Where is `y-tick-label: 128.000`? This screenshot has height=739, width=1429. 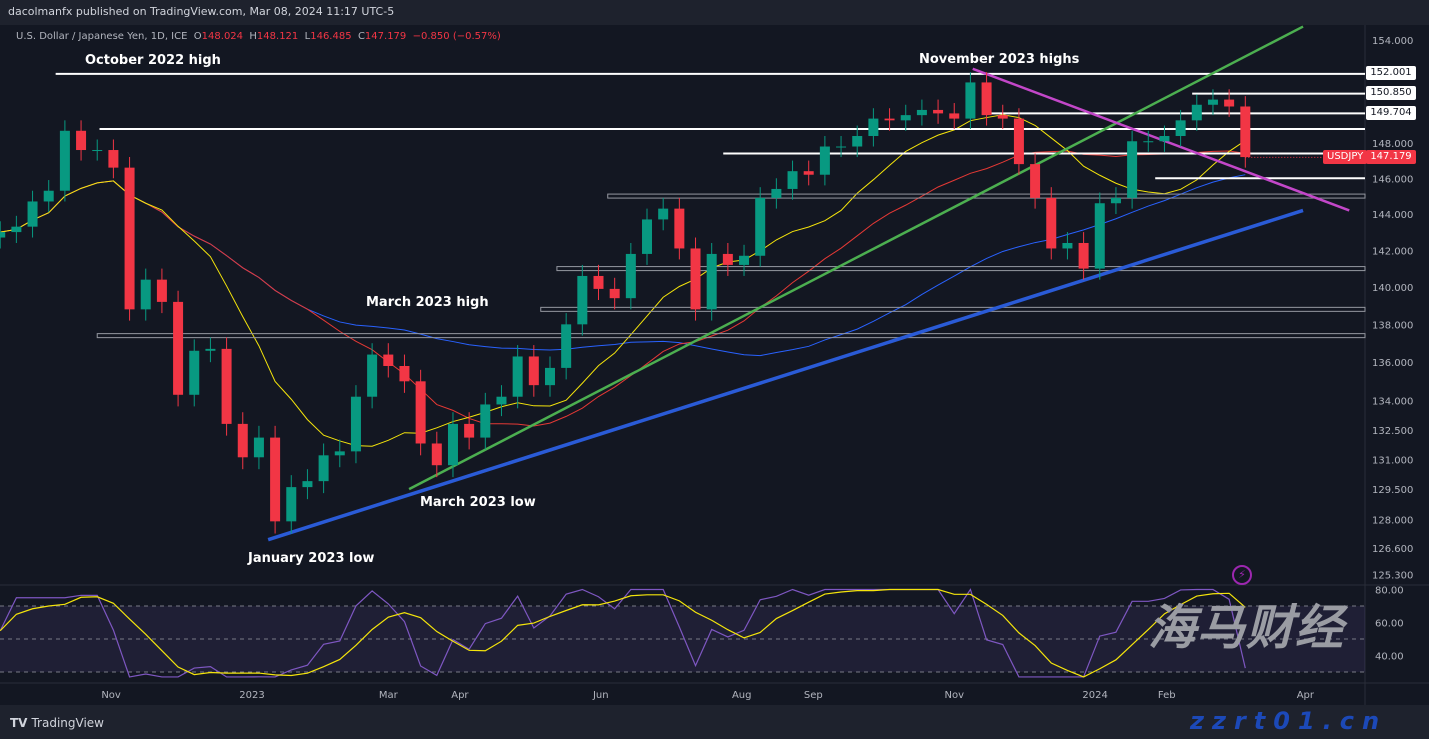 y-tick-label: 128.000 is located at coordinates (1392, 520).